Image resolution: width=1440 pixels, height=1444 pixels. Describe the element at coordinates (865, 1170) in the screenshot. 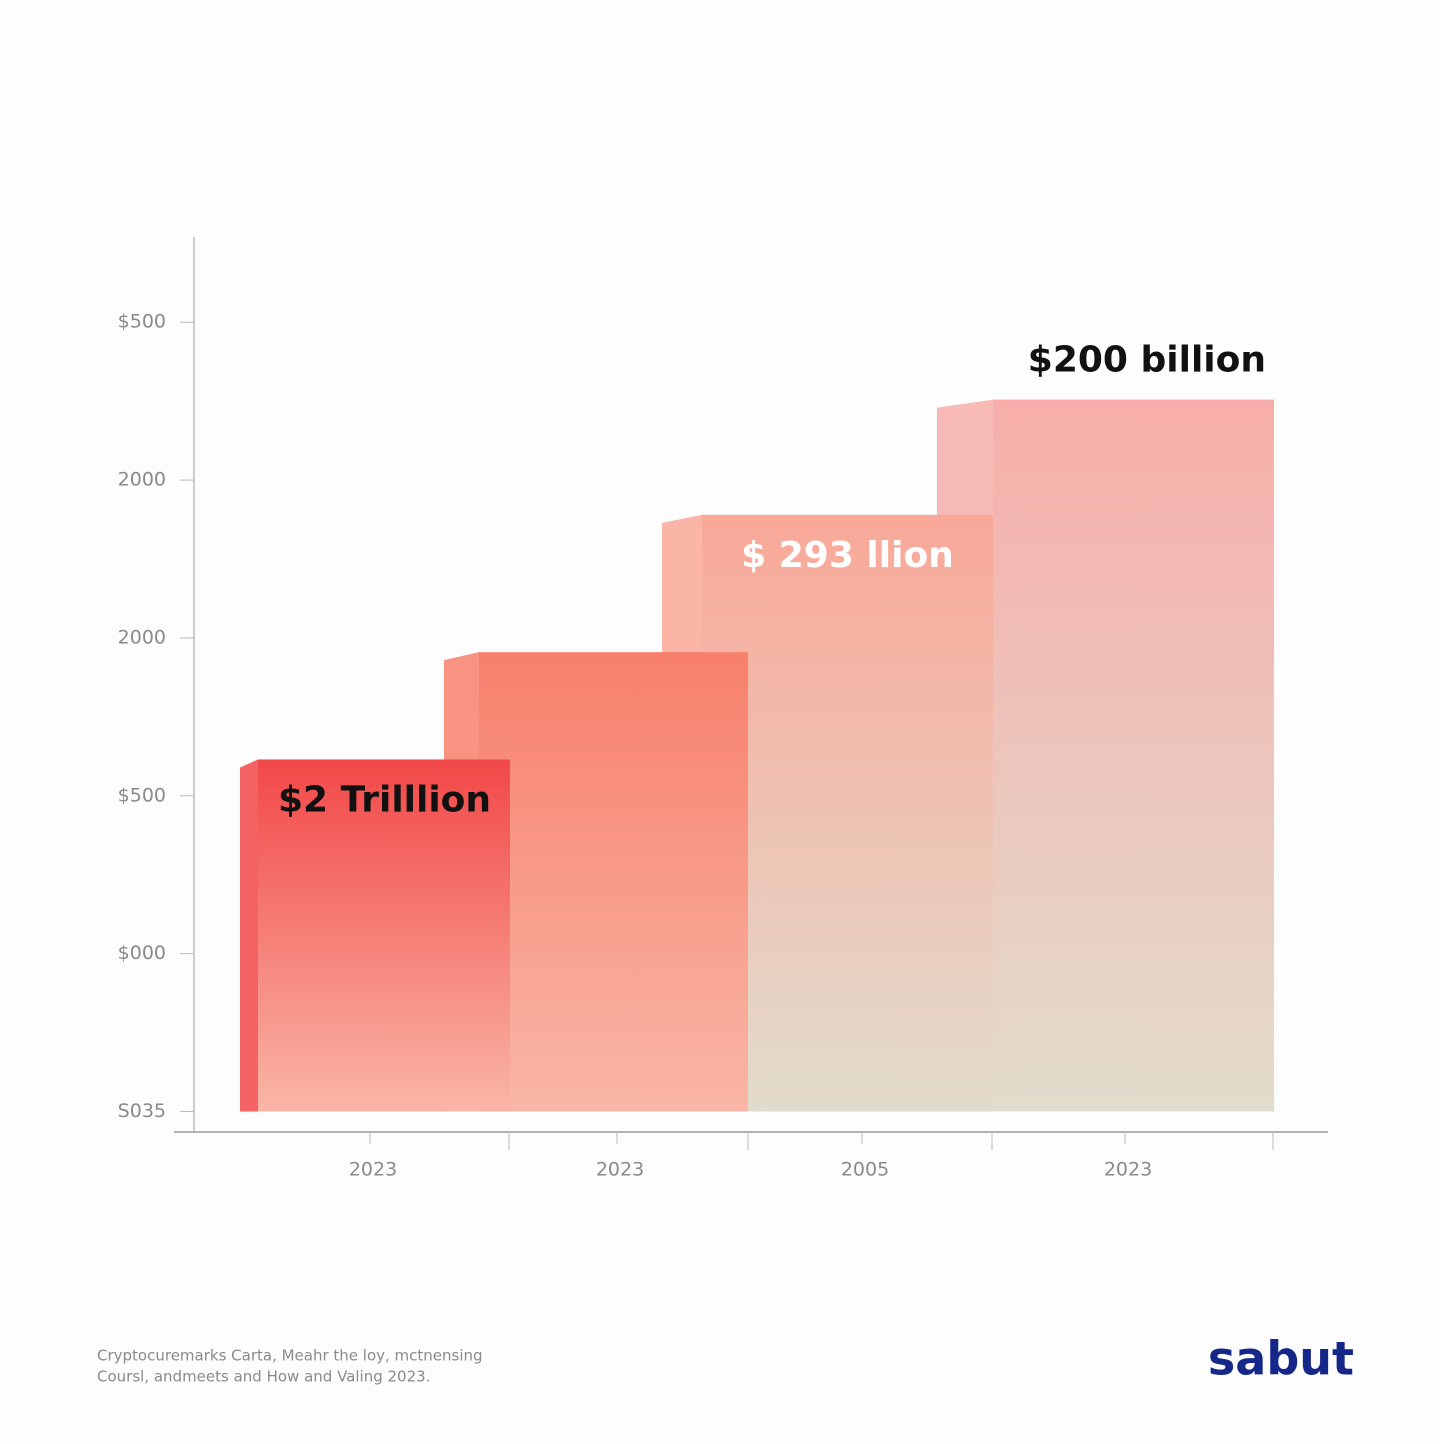

I see `x-tick-label: 2005` at that location.